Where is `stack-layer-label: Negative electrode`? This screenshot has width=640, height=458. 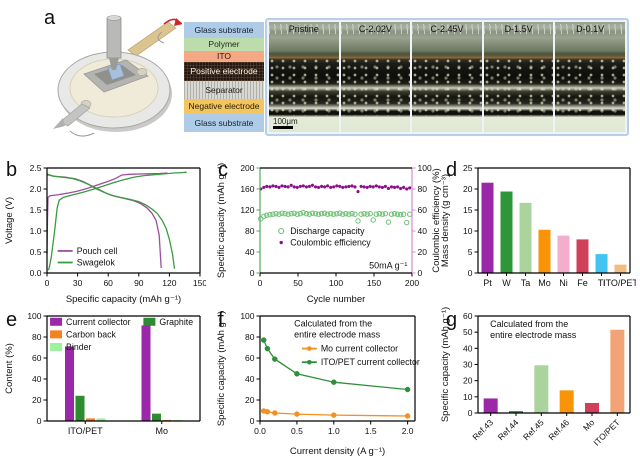
stack-layer-label: Negative electrode is located at coordinates (224, 106).